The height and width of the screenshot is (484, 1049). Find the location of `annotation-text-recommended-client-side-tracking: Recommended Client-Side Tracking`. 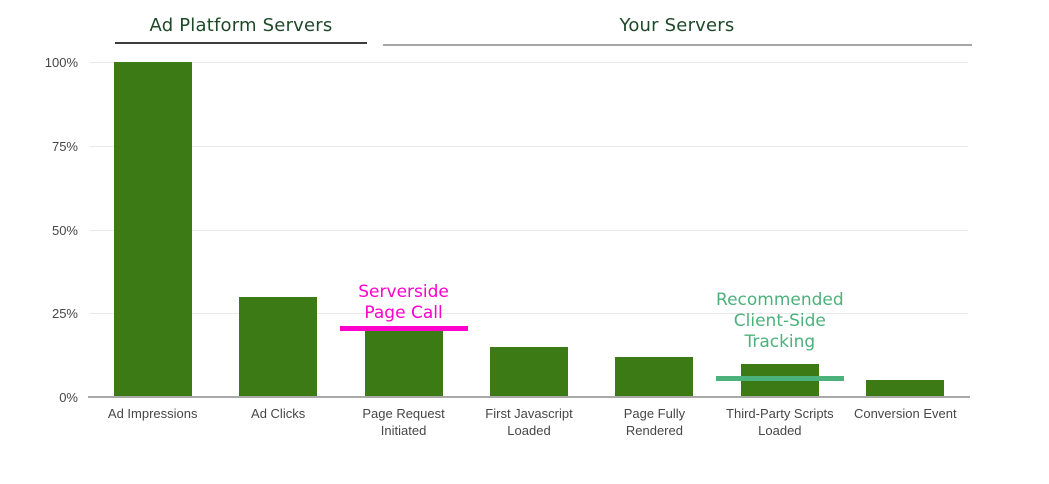

annotation-text-recommended-client-side-tracking: Recommended Client-Side Tracking is located at coordinates (780, 321).